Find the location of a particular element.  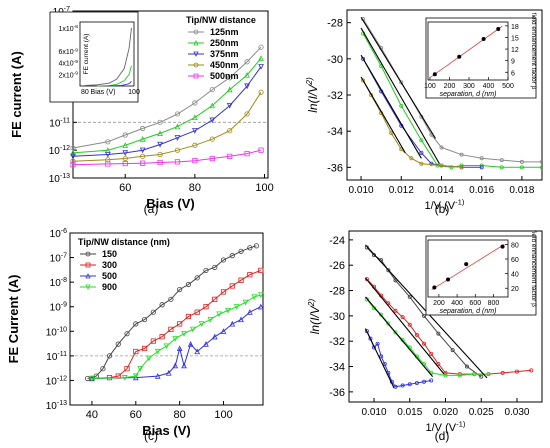

x-tick-label: 80 is located at coordinates (195, 188).